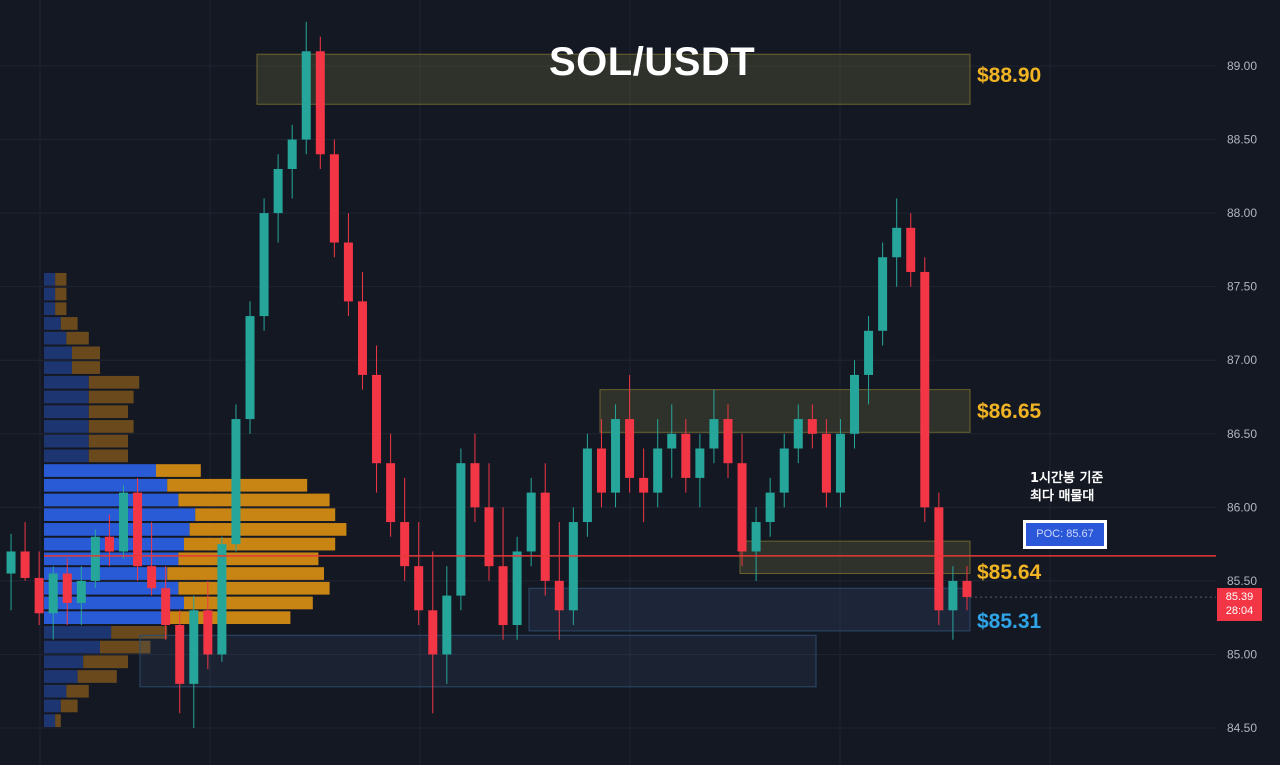  What do you see at coordinates (1009, 621) in the screenshot?
I see `level-label-85-31: $85.31` at bounding box center [1009, 621].